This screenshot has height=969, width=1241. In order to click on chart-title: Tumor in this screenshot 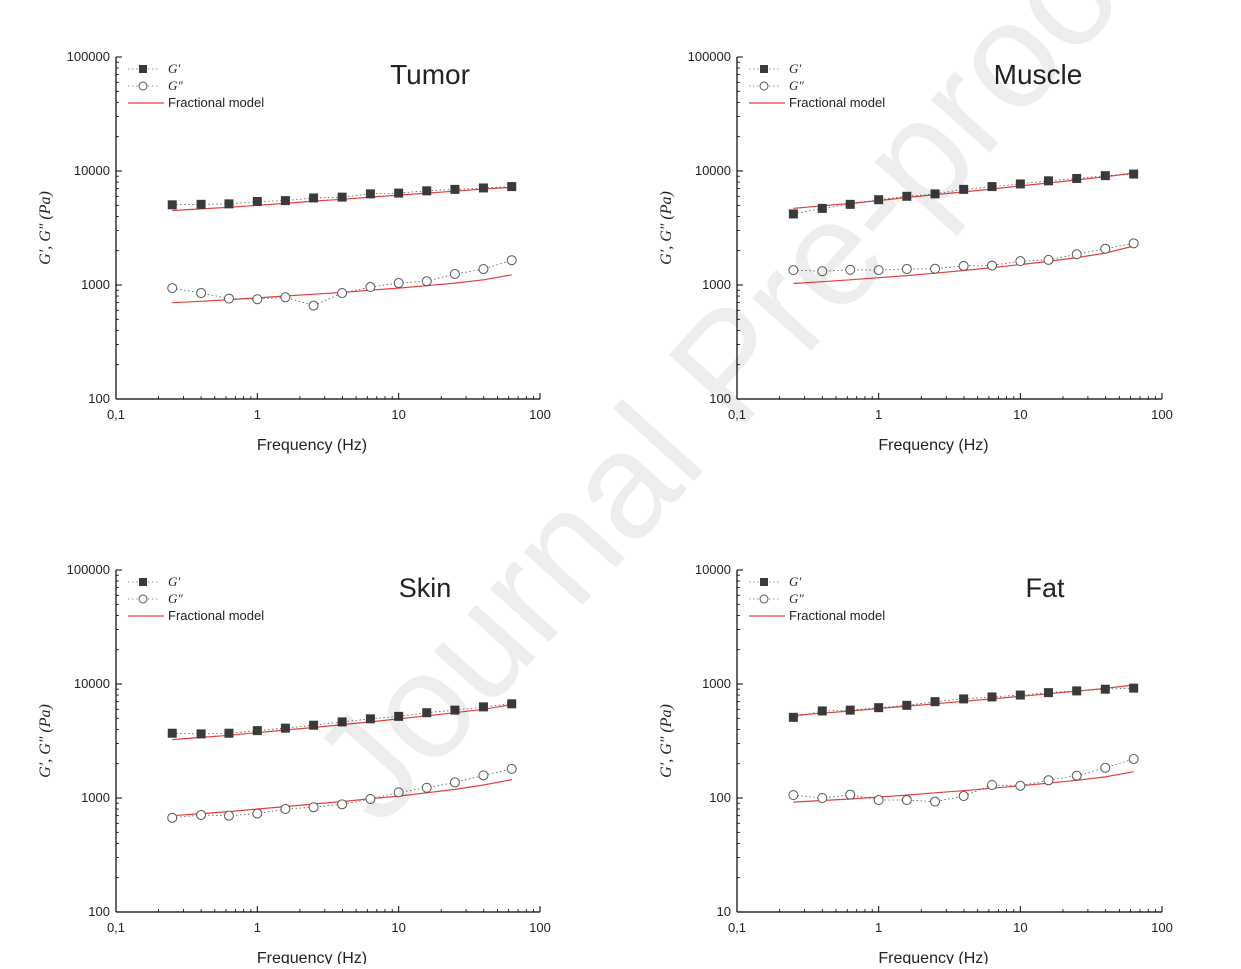, I will do `click(430, 74)`.